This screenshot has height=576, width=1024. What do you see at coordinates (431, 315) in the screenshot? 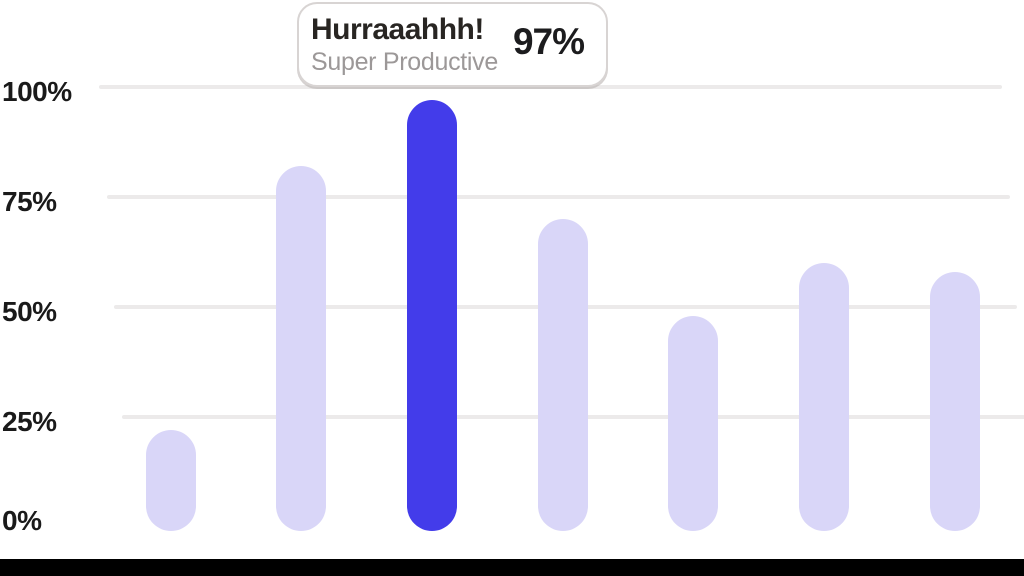
I see `bar-3-highlighted` at bounding box center [431, 315].